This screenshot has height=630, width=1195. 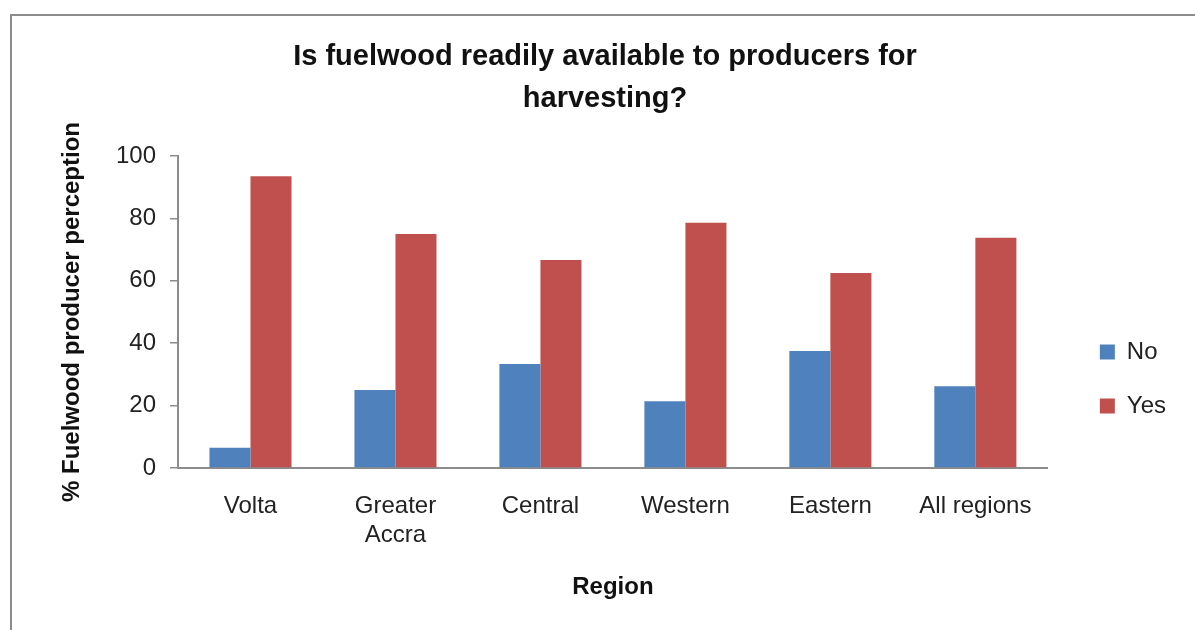 What do you see at coordinates (149, 466) in the screenshot?
I see `y-tick-label: 0` at bounding box center [149, 466].